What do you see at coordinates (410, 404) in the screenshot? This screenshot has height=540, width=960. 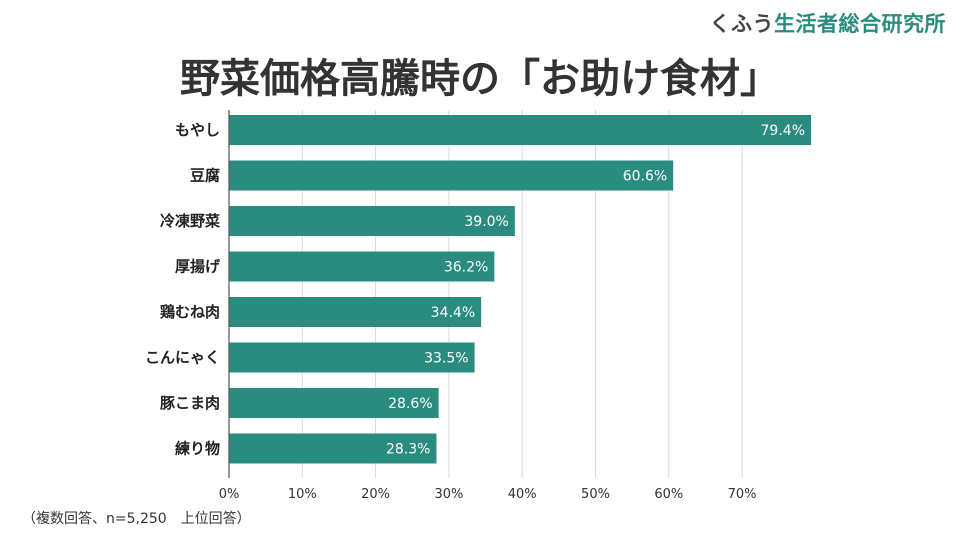 I see `data-label: 28.6%` at bounding box center [410, 404].